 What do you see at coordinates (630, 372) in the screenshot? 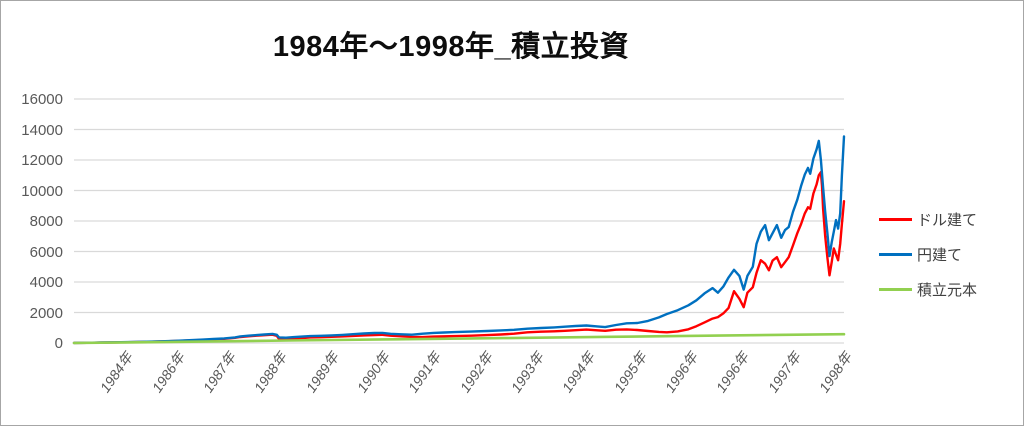
I see `x-axis-tick-label: 1995年` at bounding box center [630, 372].